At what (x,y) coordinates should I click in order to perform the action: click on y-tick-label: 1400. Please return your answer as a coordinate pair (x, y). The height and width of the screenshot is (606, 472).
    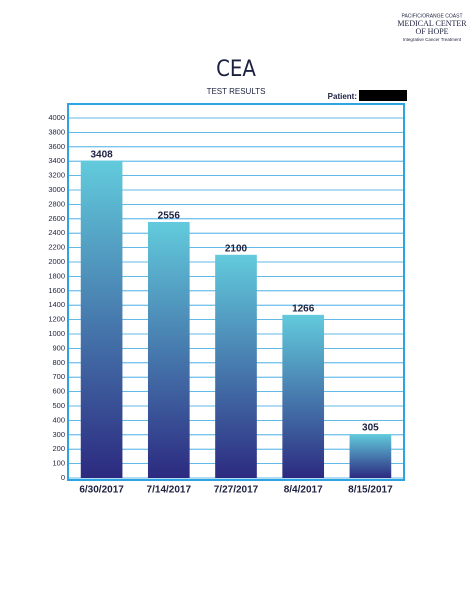
    Looking at the image, I should click on (56, 304).